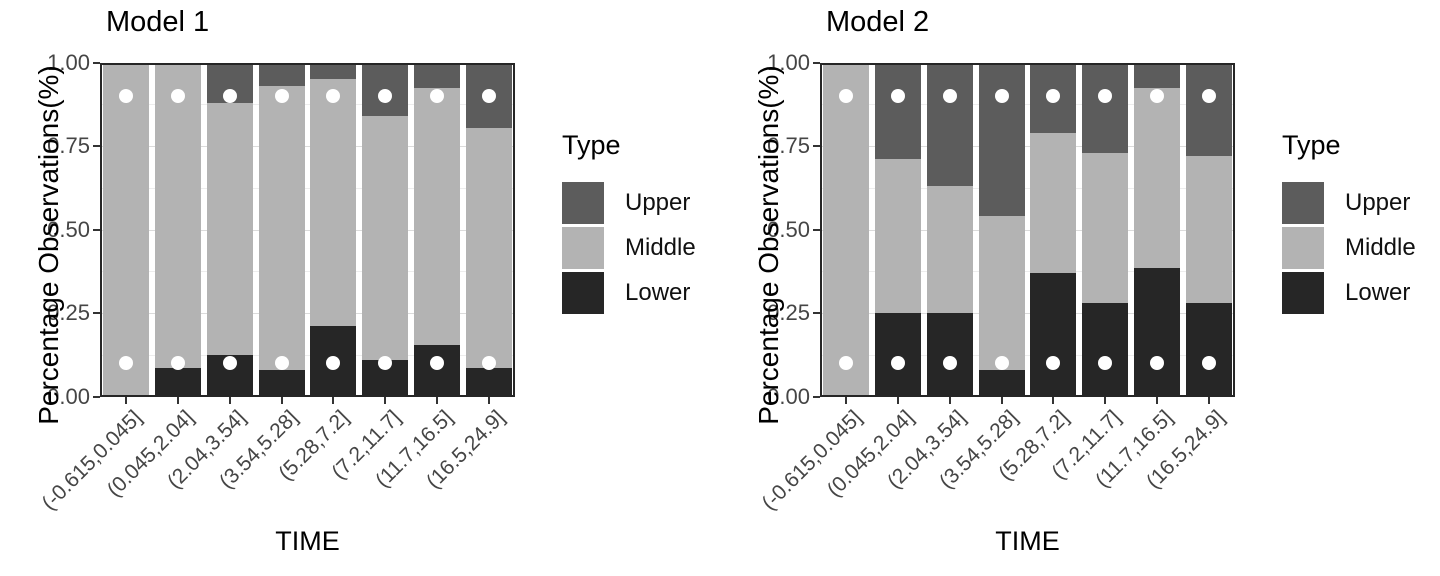 The height and width of the screenshot is (576, 1440). I want to click on legend-label-upper: Upper, so click(658, 202).